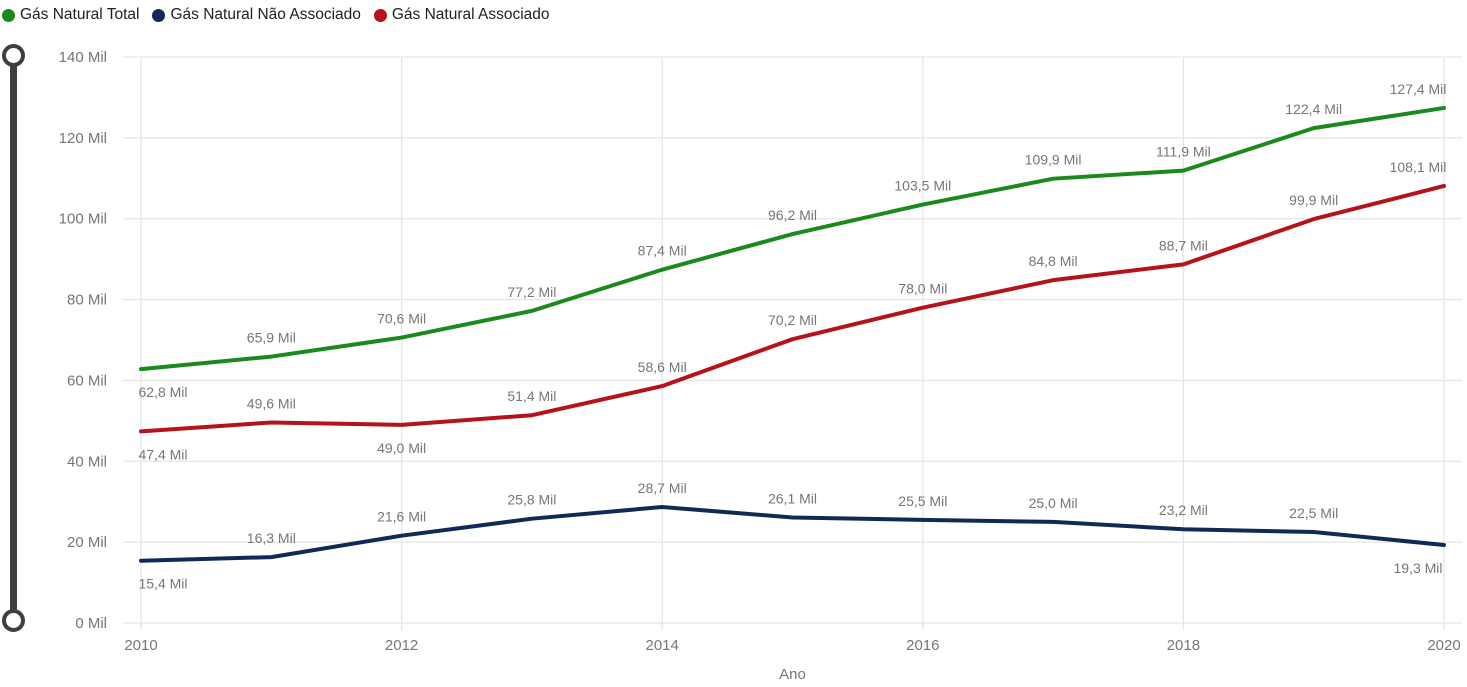  I want to click on legend-item-gas-natural-total: Gás Natural Total, so click(70, 15).